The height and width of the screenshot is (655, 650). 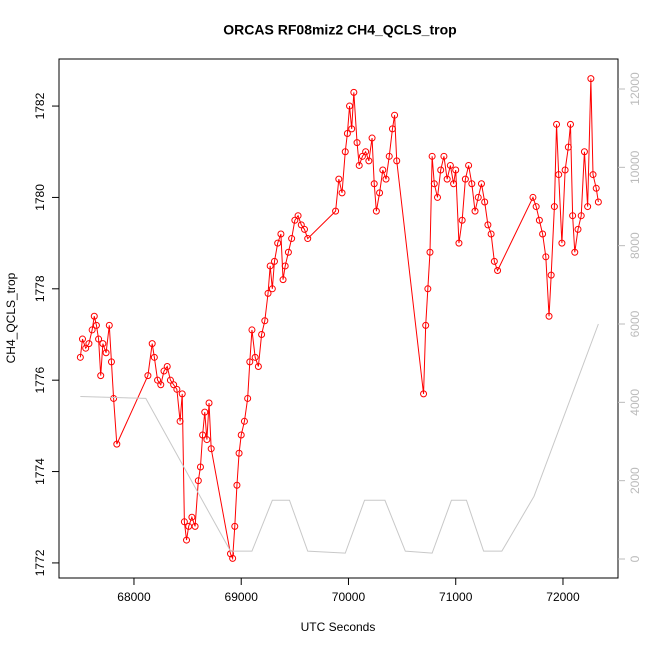 What do you see at coordinates (40, 562) in the screenshot?
I see `y-tick-label: 1772` at bounding box center [40, 562].